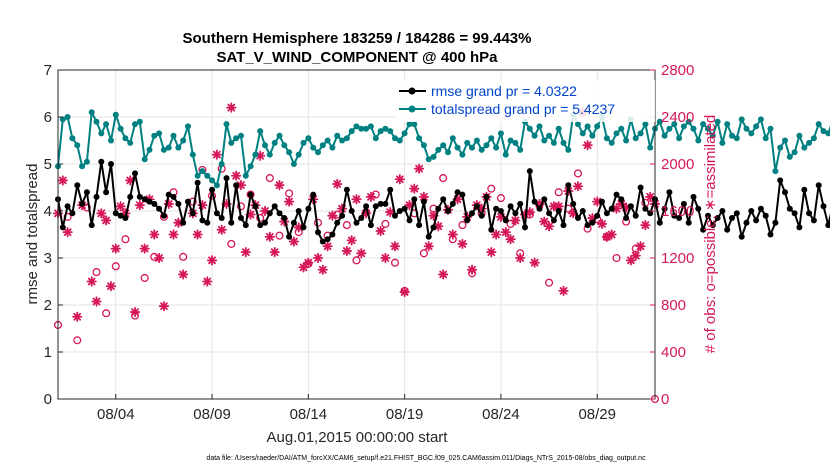  What do you see at coordinates (356, 408) in the screenshot?
I see `x-axis-ticks: 08/04 08/09 08/14 08/19 08/24 08/29` at bounding box center [356, 408].